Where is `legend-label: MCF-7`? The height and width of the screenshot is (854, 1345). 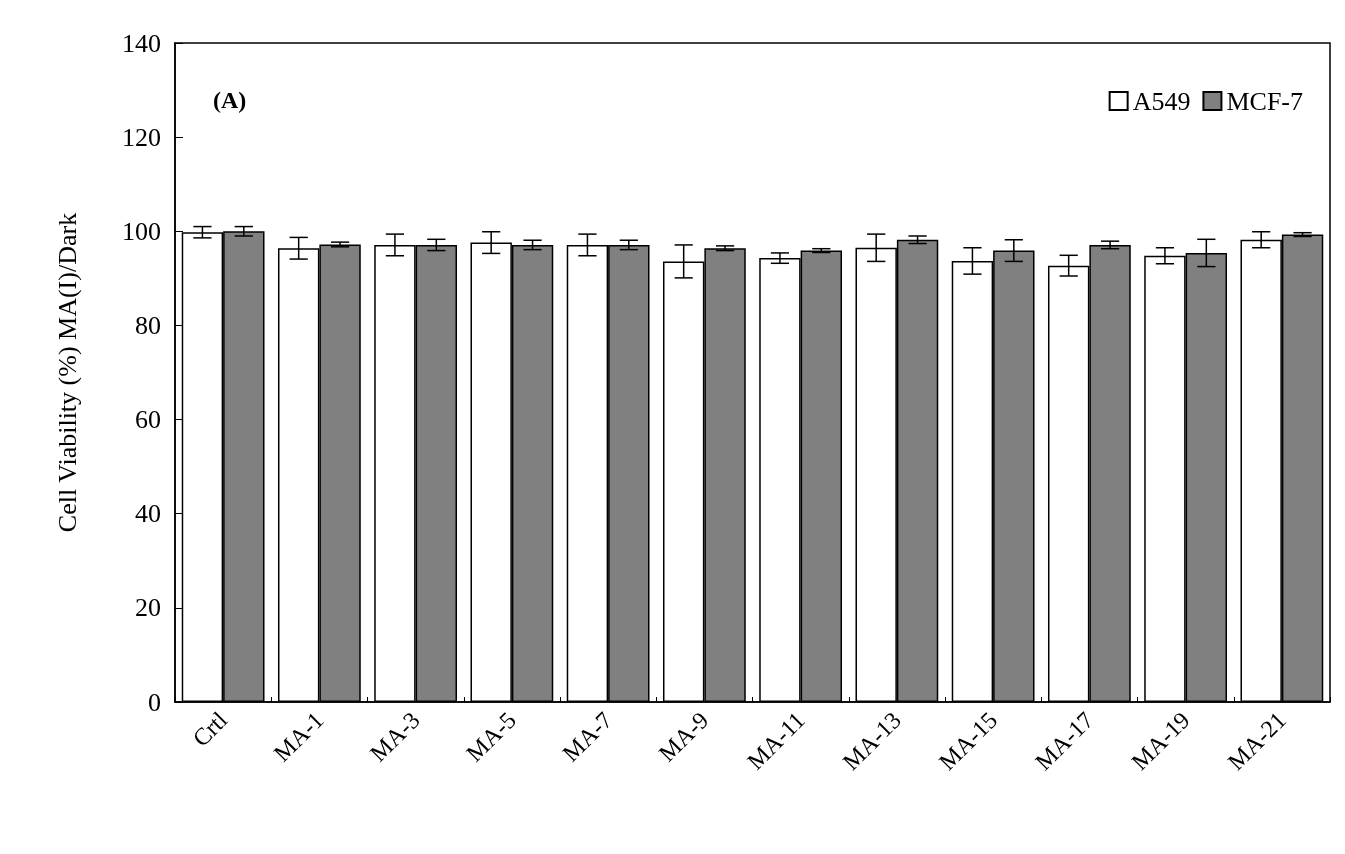 legend-label: MCF-7 is located at coordinates (1264, 101).